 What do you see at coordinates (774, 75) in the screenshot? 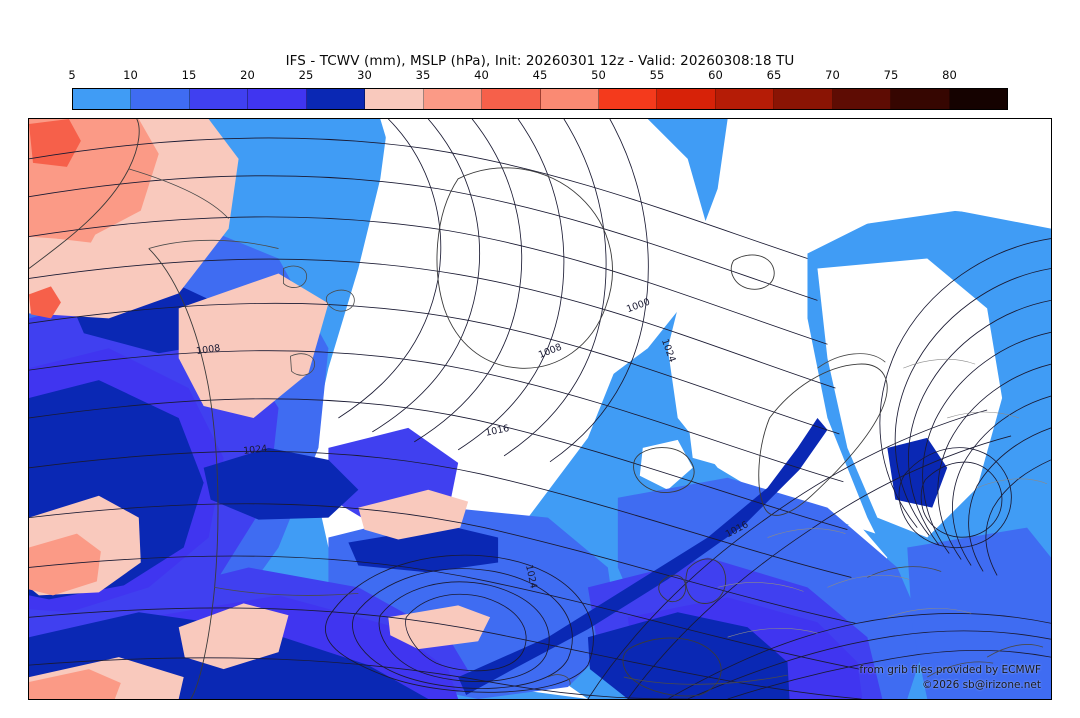
I see `colorbar-tick-65: 65` at bounding box center [774, 75].